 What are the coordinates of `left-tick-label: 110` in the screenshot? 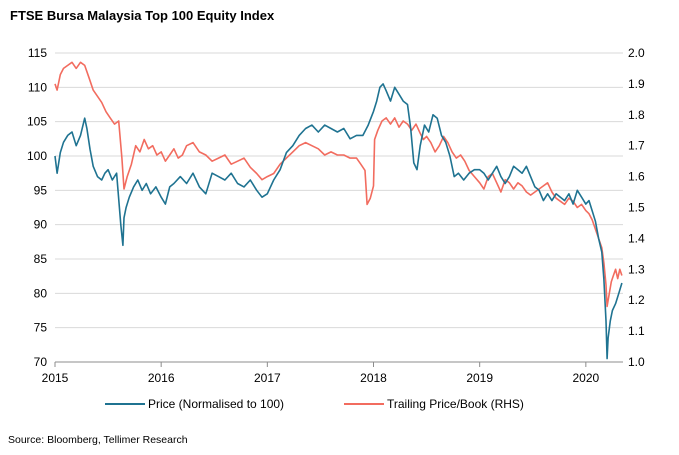 It's located at (37, 87).